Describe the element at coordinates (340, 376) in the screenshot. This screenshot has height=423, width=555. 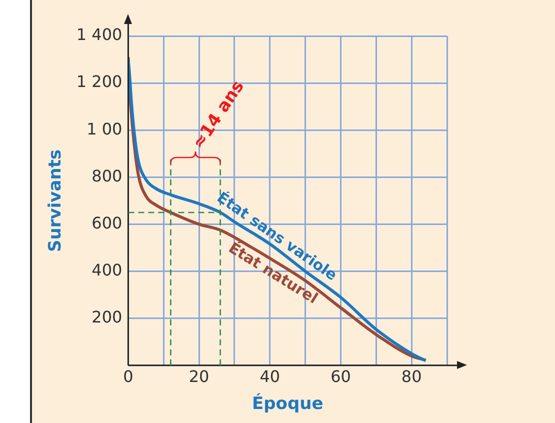
I see `x-tick-label: 60` at that location.